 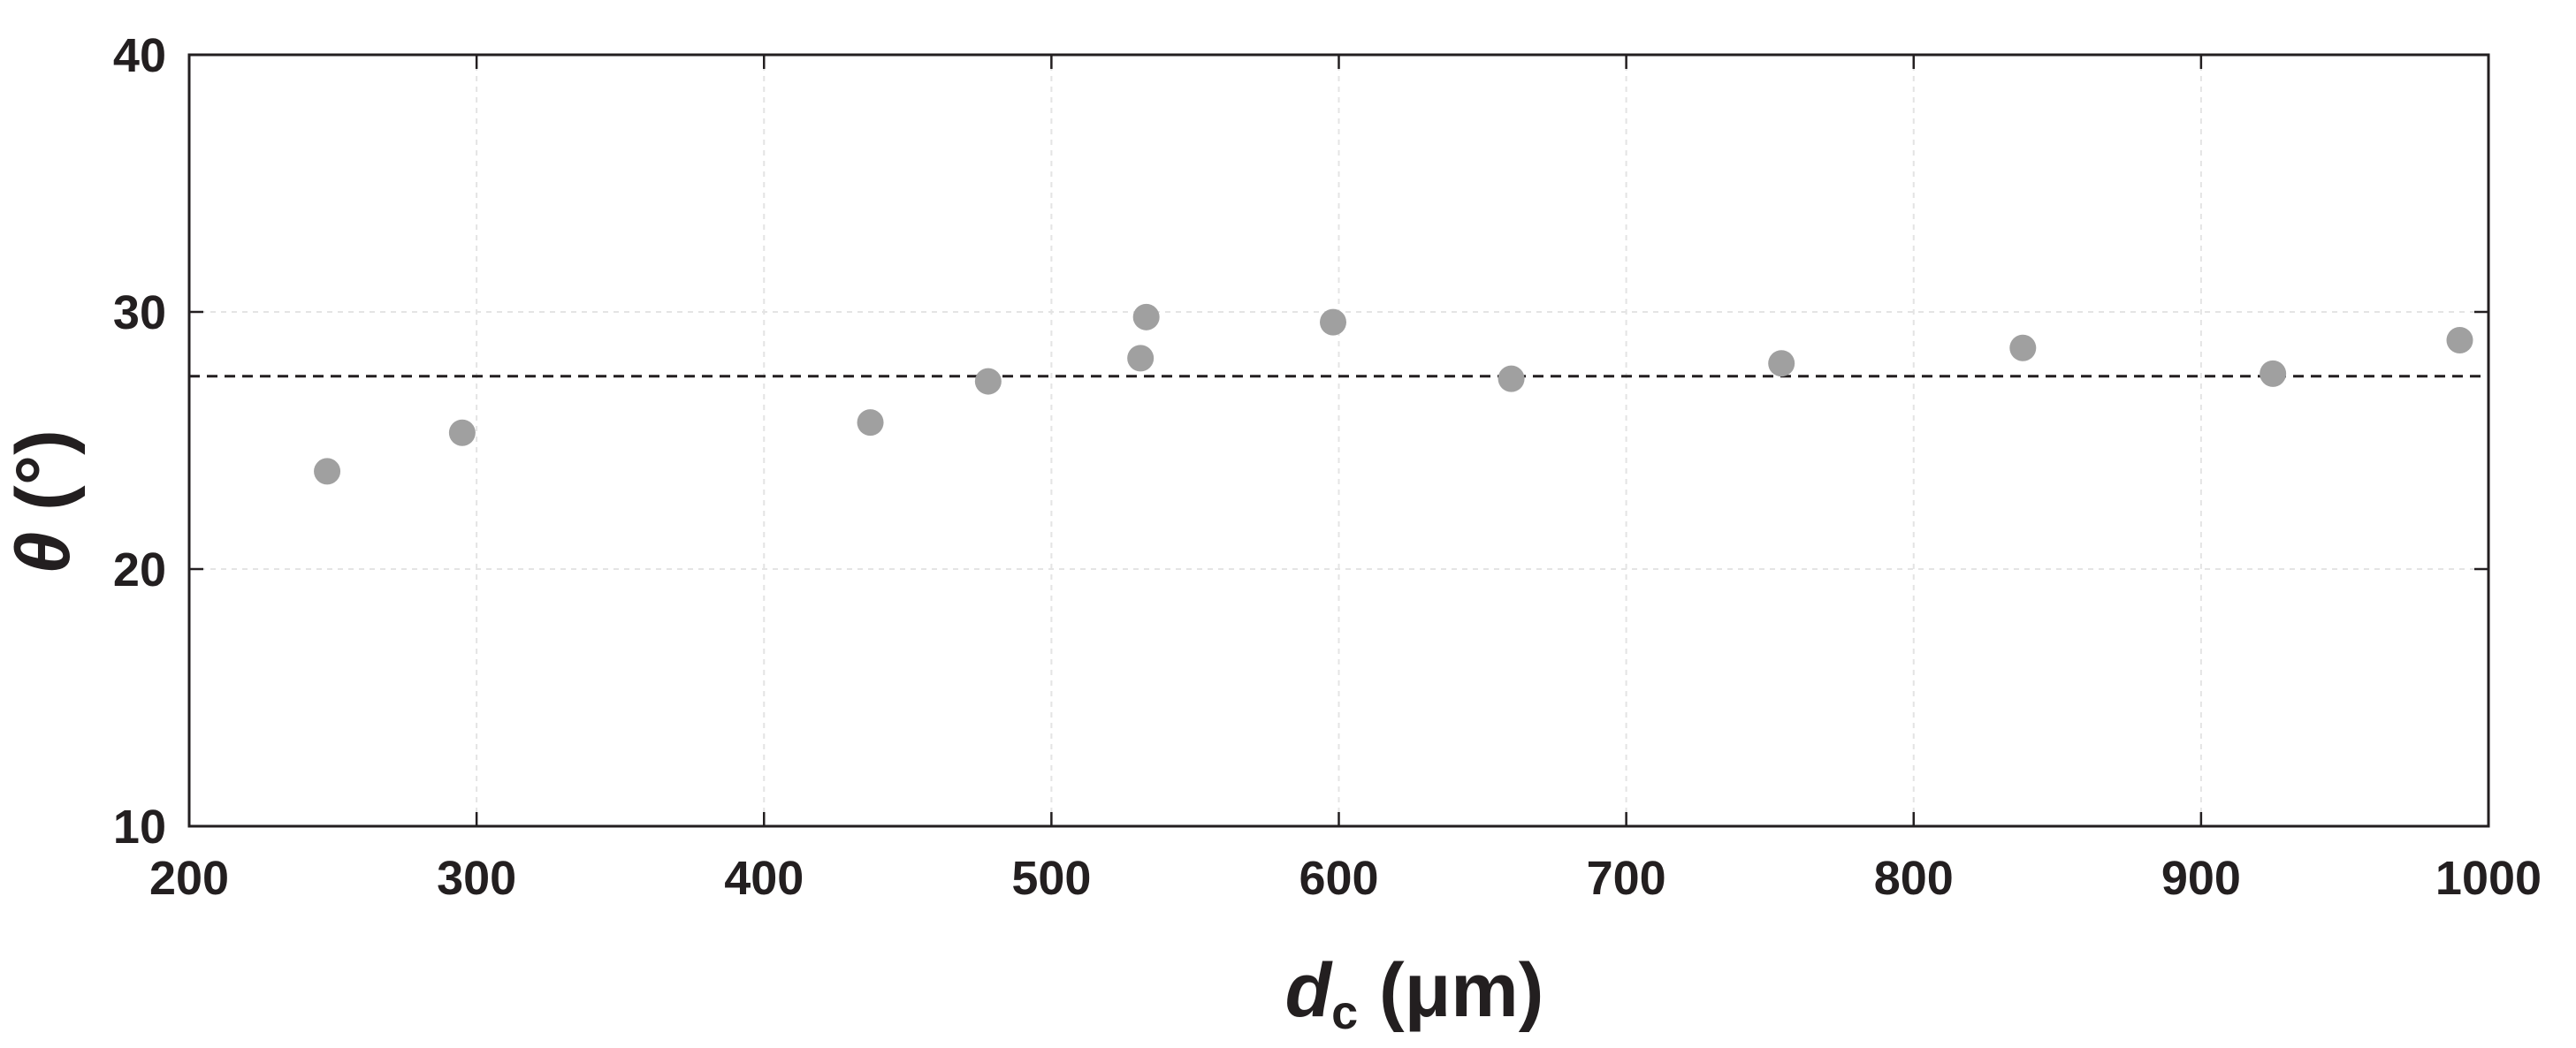 I want to click on y-tick-label: 40, so click(x=139, y=56).